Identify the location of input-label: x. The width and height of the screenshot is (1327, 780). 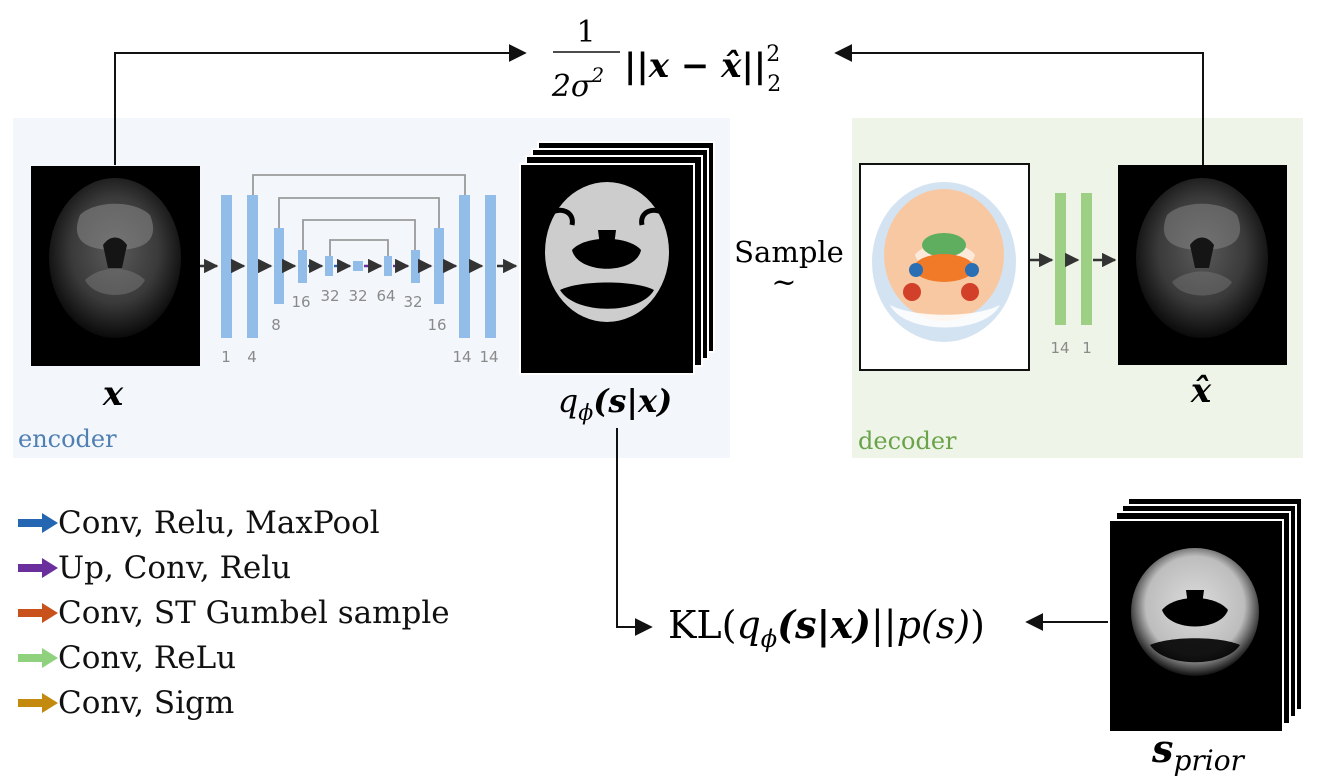
(113, 394).